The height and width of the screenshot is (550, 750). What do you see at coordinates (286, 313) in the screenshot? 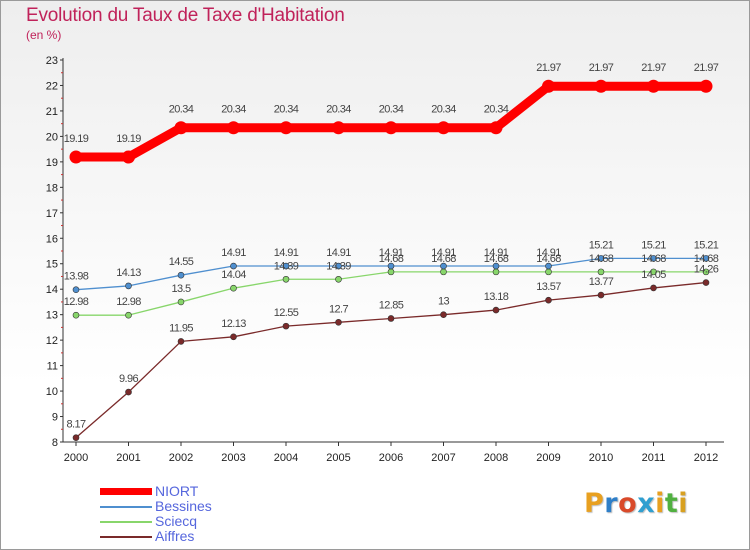
I see `data-label-aiffres: 12.55` at bounding box center [286, 313].